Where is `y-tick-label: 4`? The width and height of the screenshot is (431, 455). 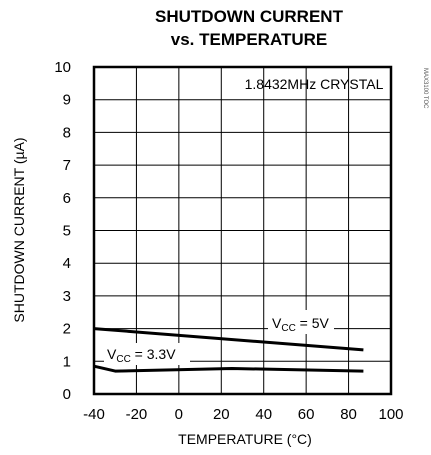 y-tick-label: 4 is located at coordinates (67, 263).